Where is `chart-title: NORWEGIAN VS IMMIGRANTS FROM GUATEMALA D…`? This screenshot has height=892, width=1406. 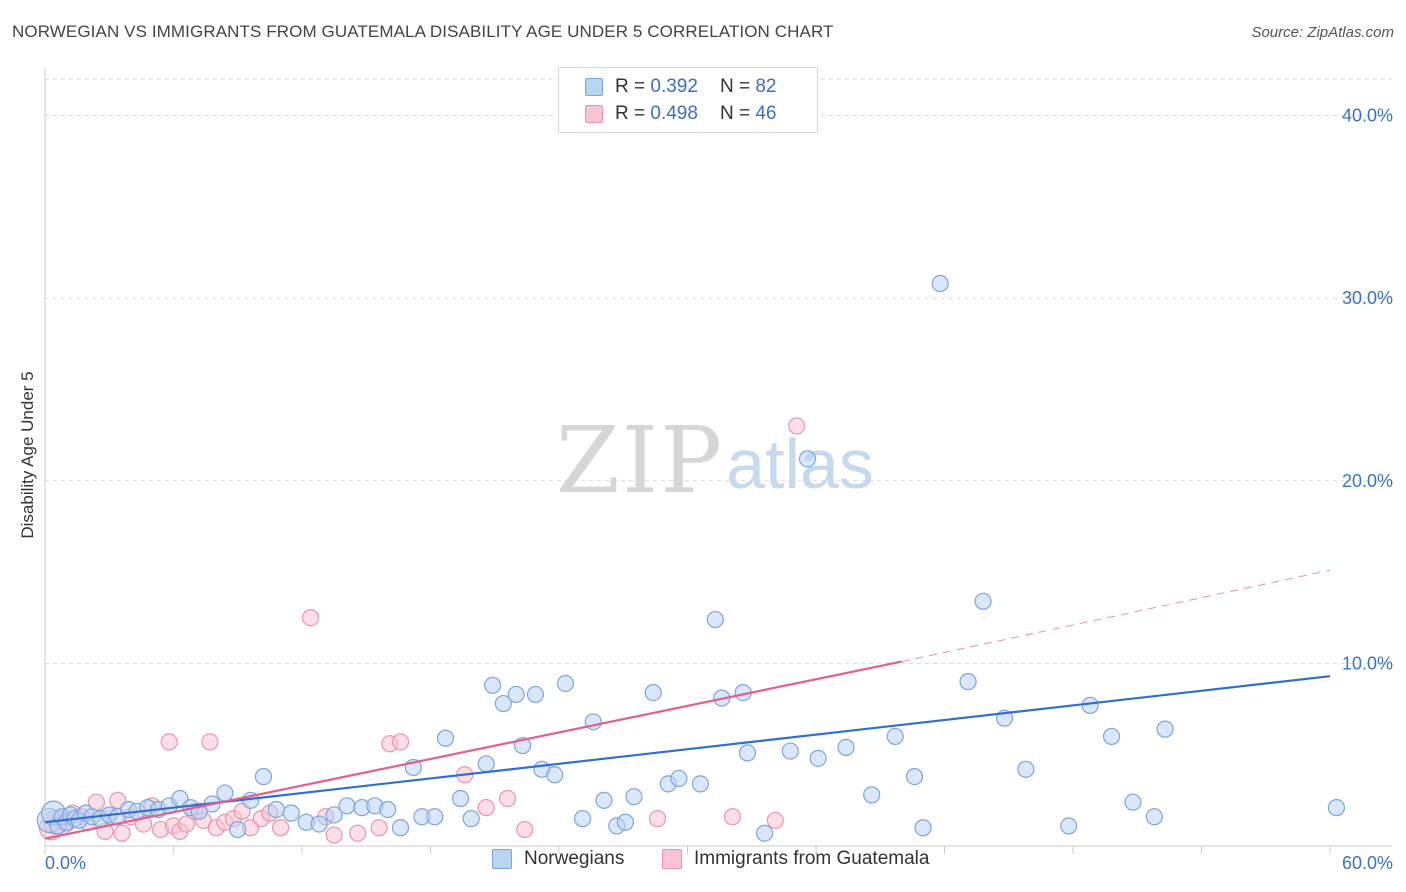
chart-title: NORWEGIAN VS IMMIGRANTS FROM GUATEMALA D… is located at coordinates (423, 31).